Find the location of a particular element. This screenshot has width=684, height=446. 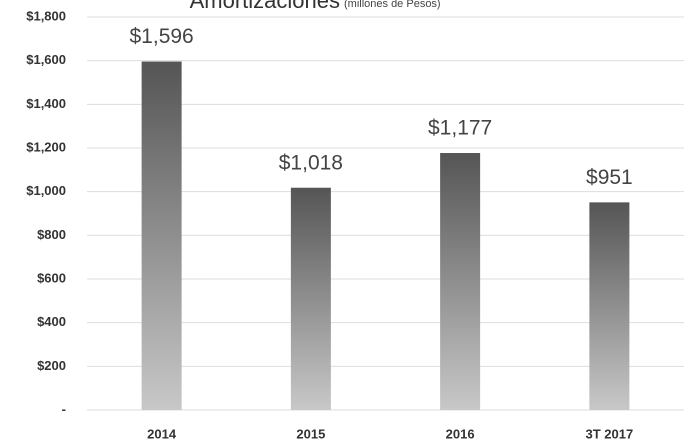

value-label: $1,596 is located at coordinates (162, 36).